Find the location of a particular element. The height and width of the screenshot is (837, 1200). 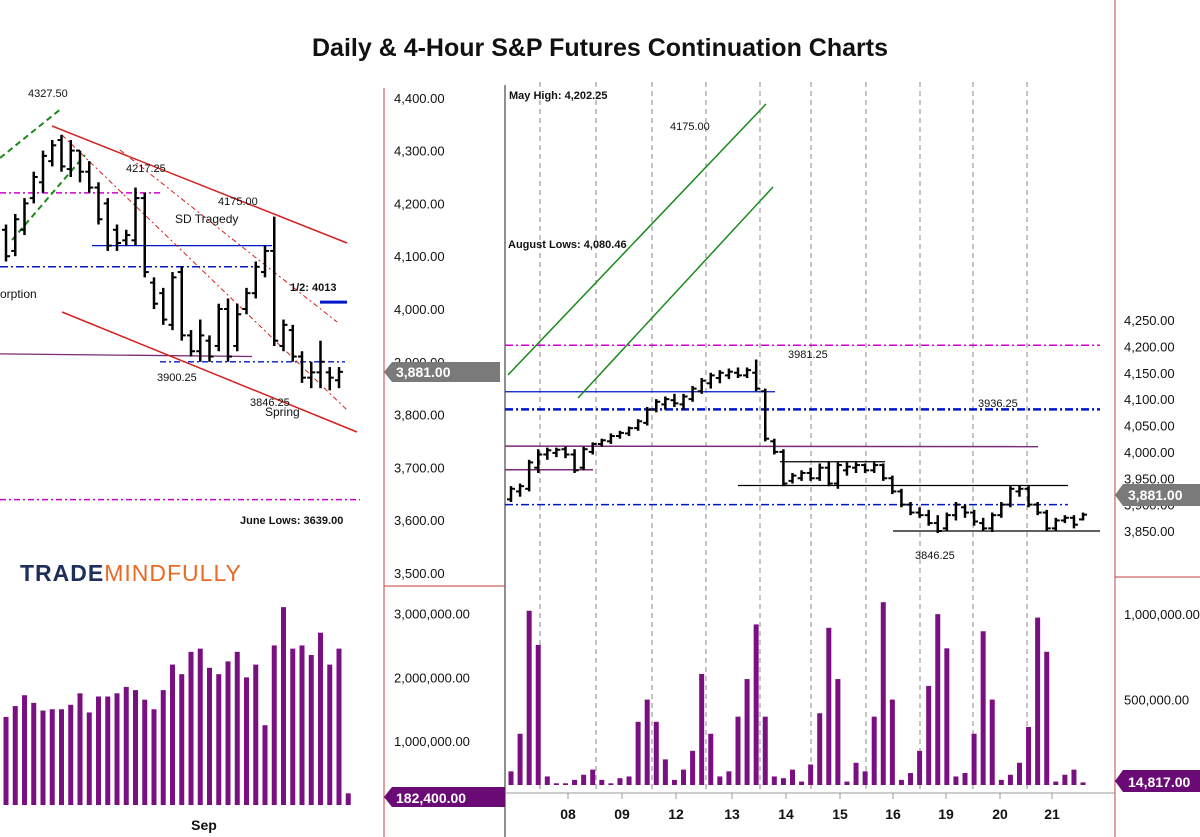

daily-last-price-label: 3,881.00 is located at coordinates (423, 372).